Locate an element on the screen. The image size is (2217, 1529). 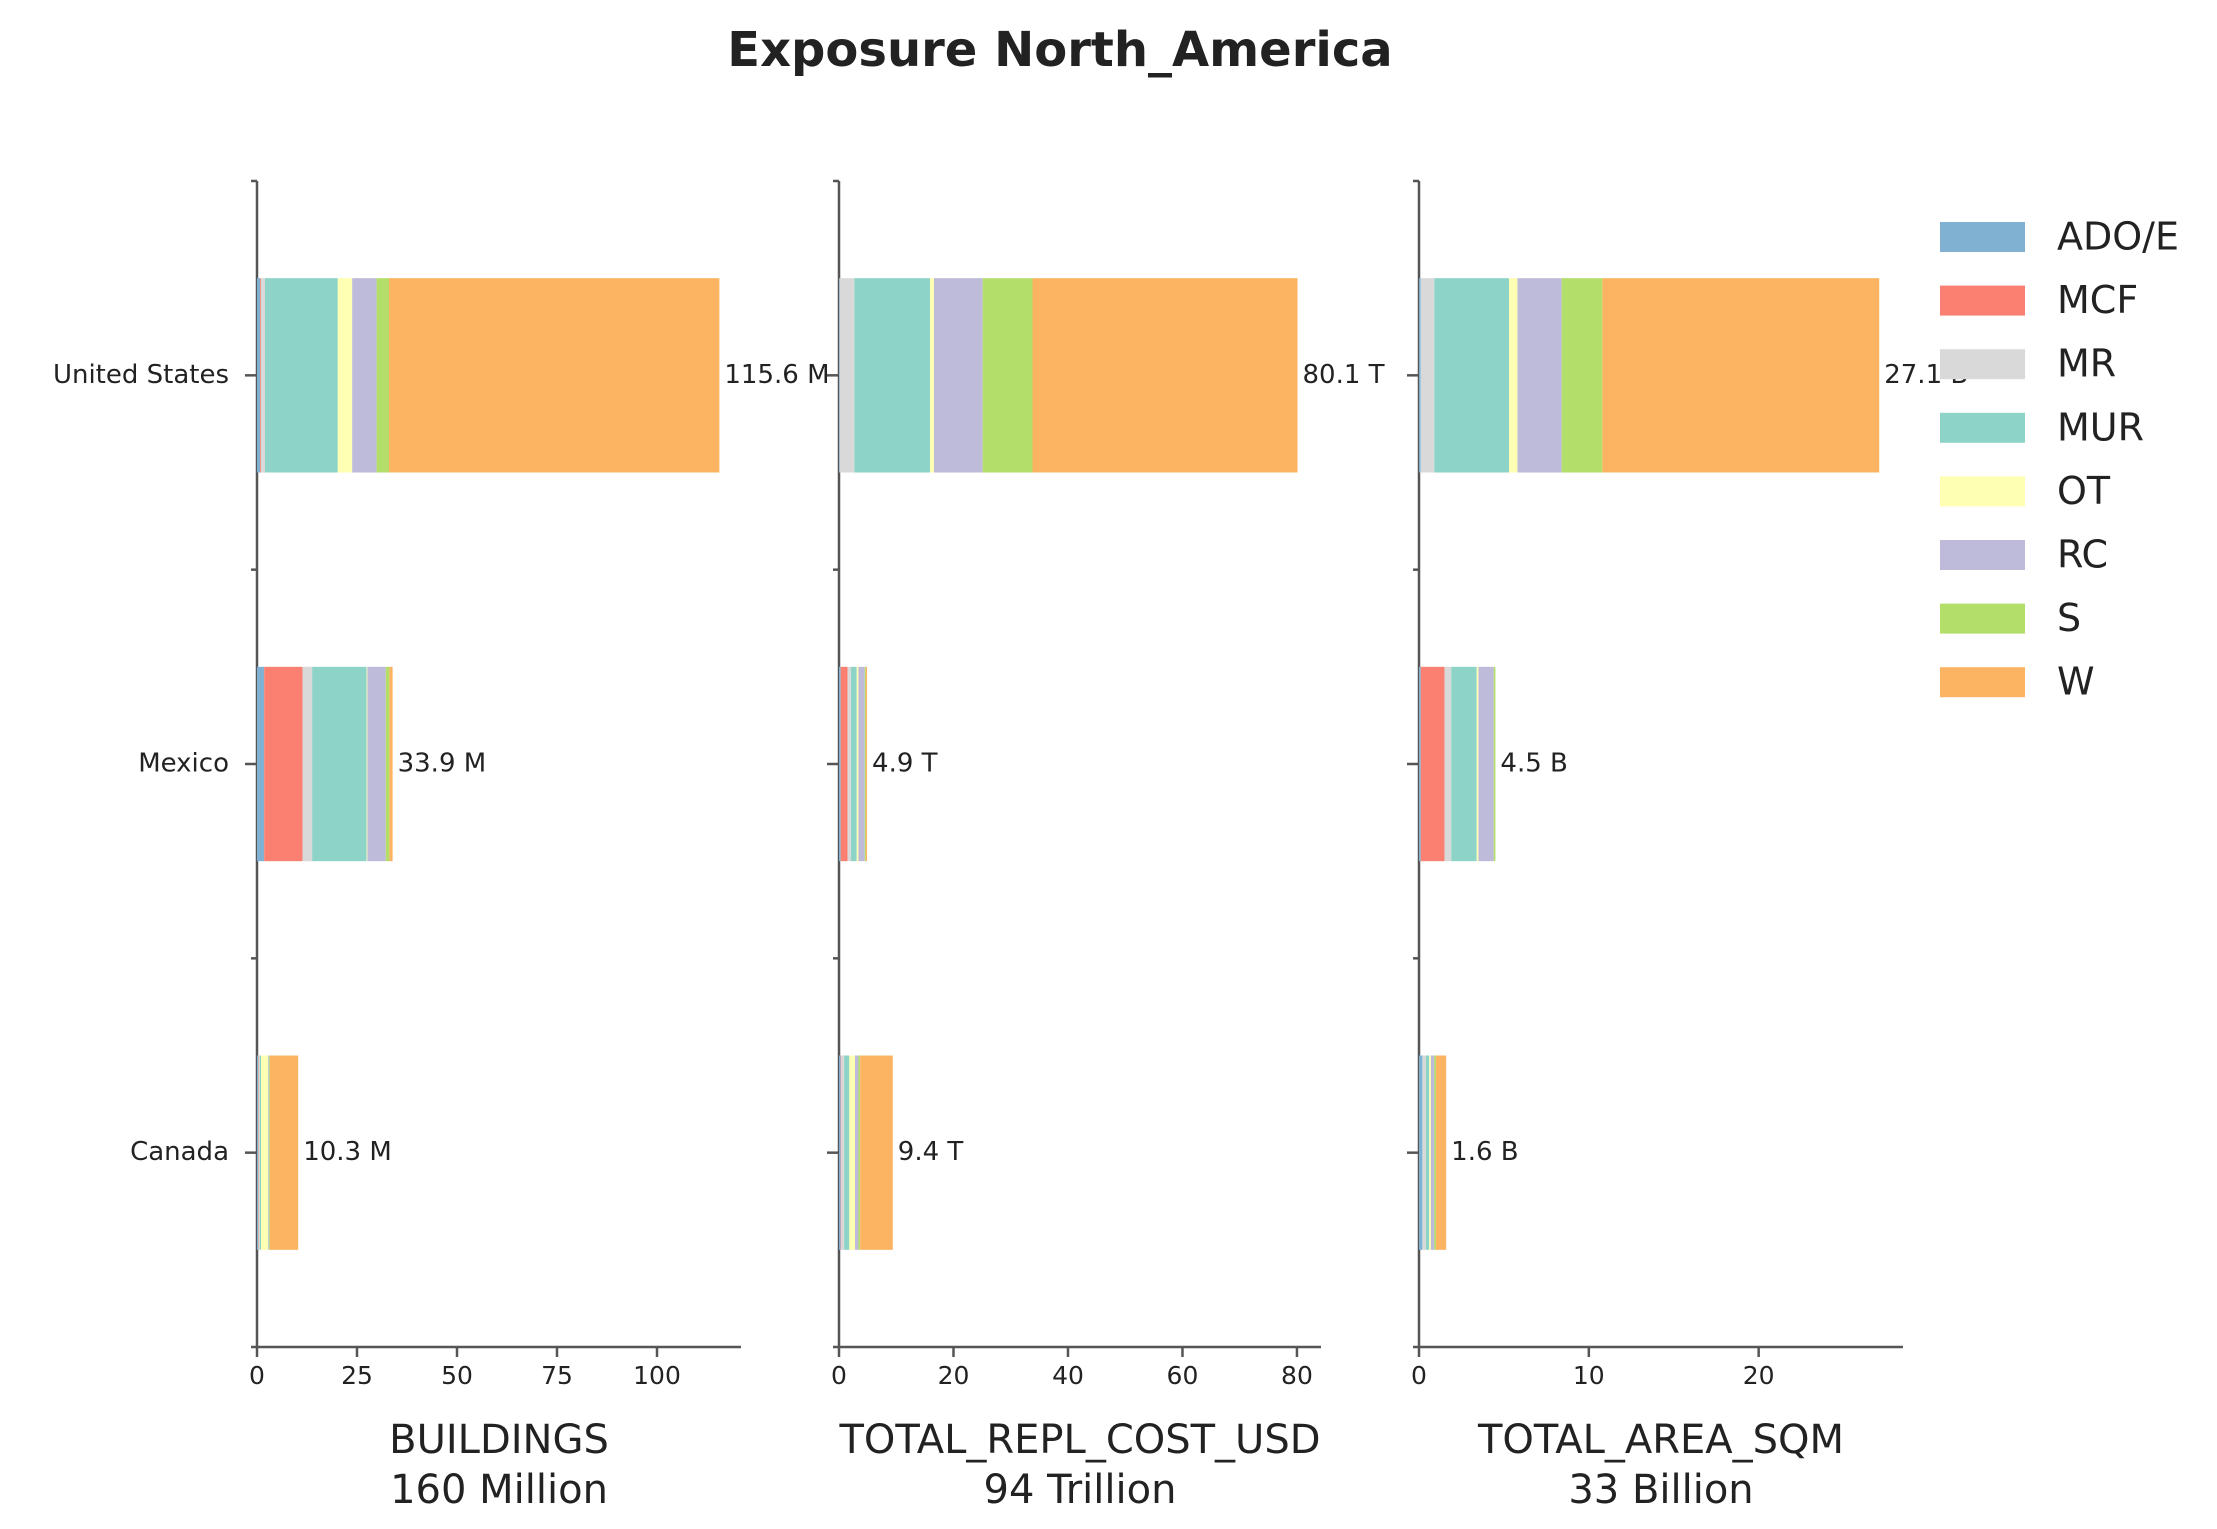
y-tick-label: Mexico is located at coordinates (183, 764).